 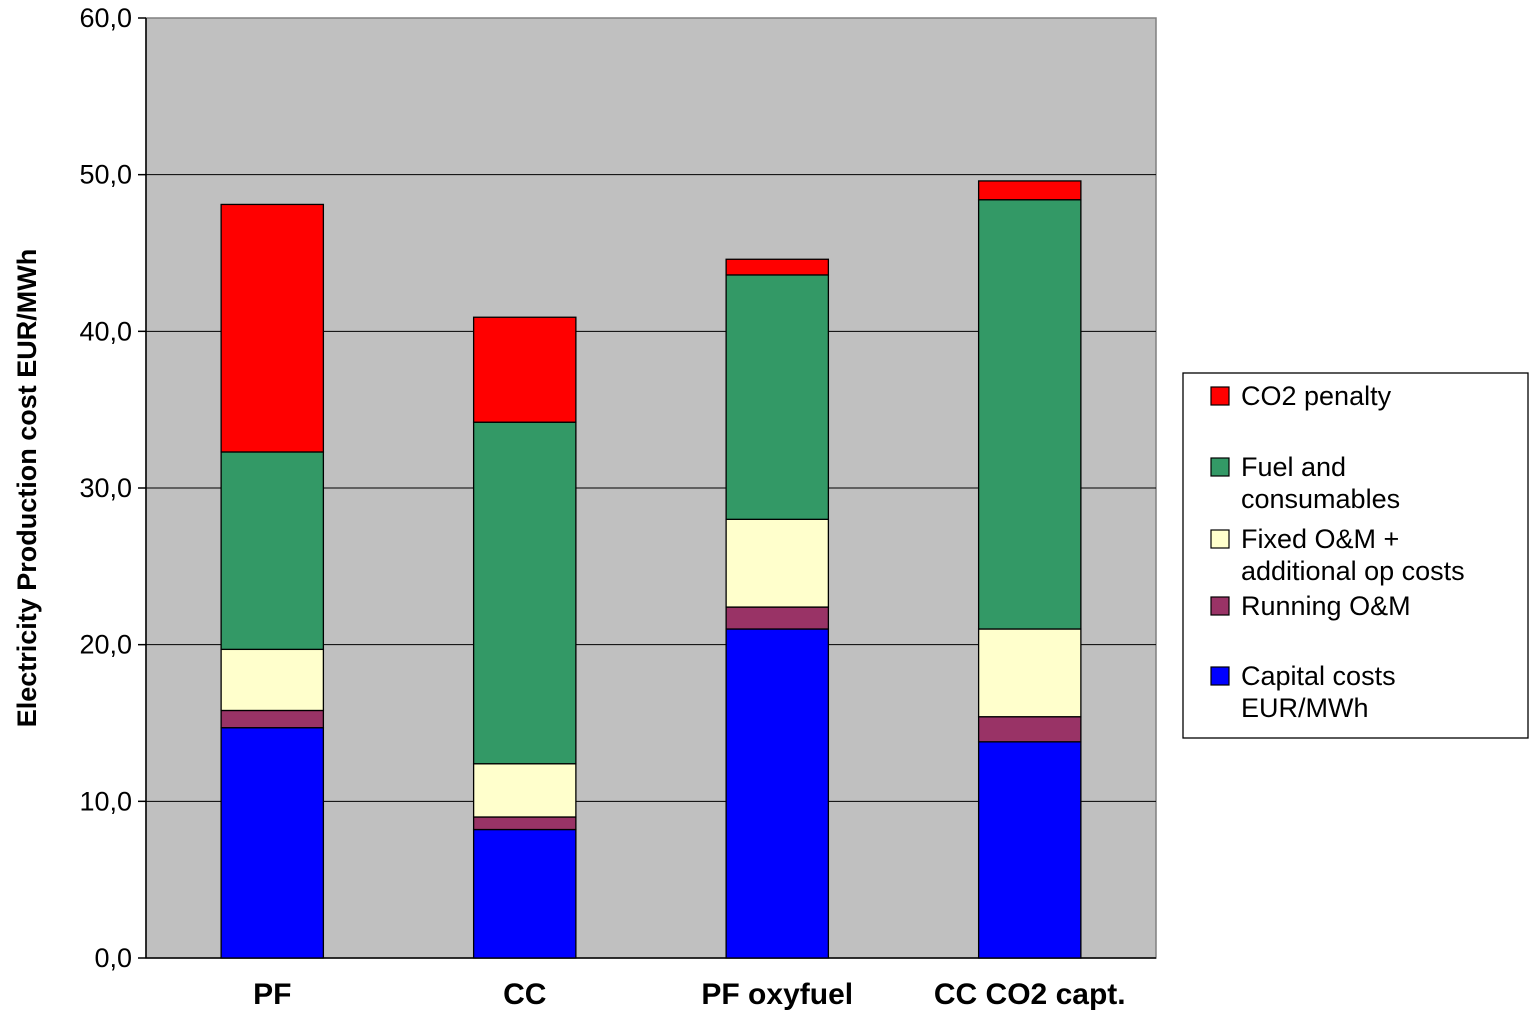 What do you see at coordinates (1320, 499) in the screenshot?
I see `legend-label: consumables` at bounding box center [1320, 499].